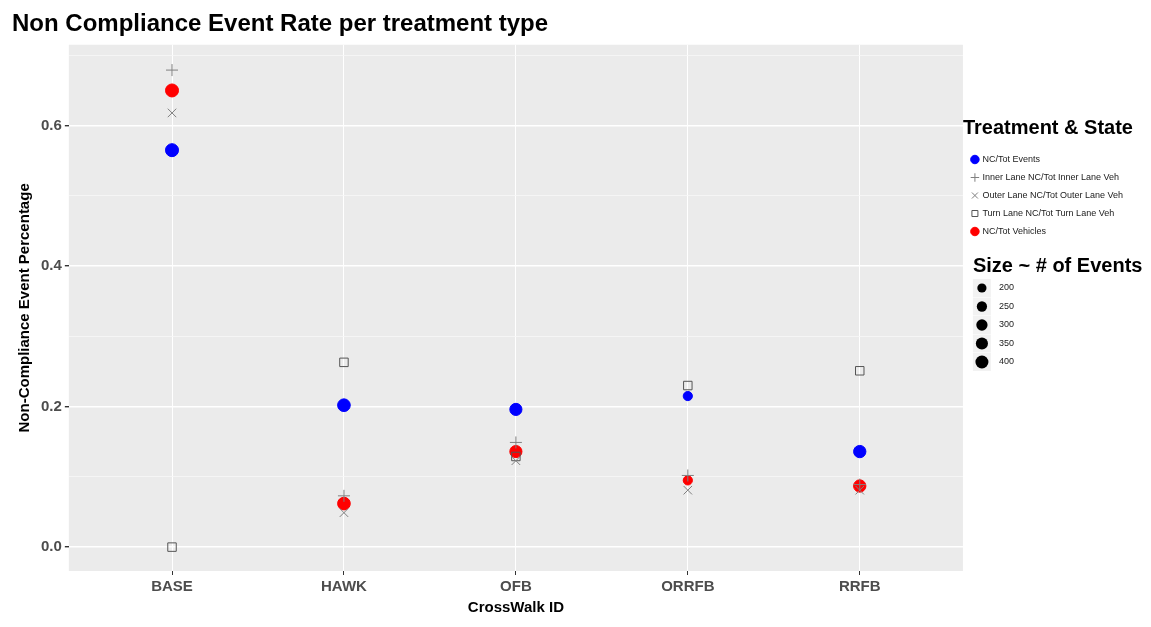 This screenshot has width=1151, height=627. I want to click on legend-label: Turn Lane NC/Tot Turn Lane Veh, so click(1048, 212).